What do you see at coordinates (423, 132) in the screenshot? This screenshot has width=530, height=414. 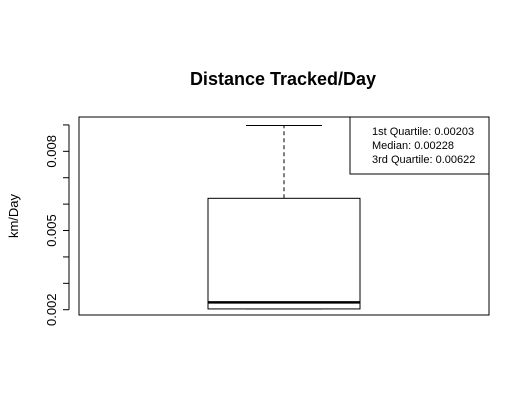 I see `legend-q1: 1st Quartile: 0.00203` at bounding box center [423, 132].